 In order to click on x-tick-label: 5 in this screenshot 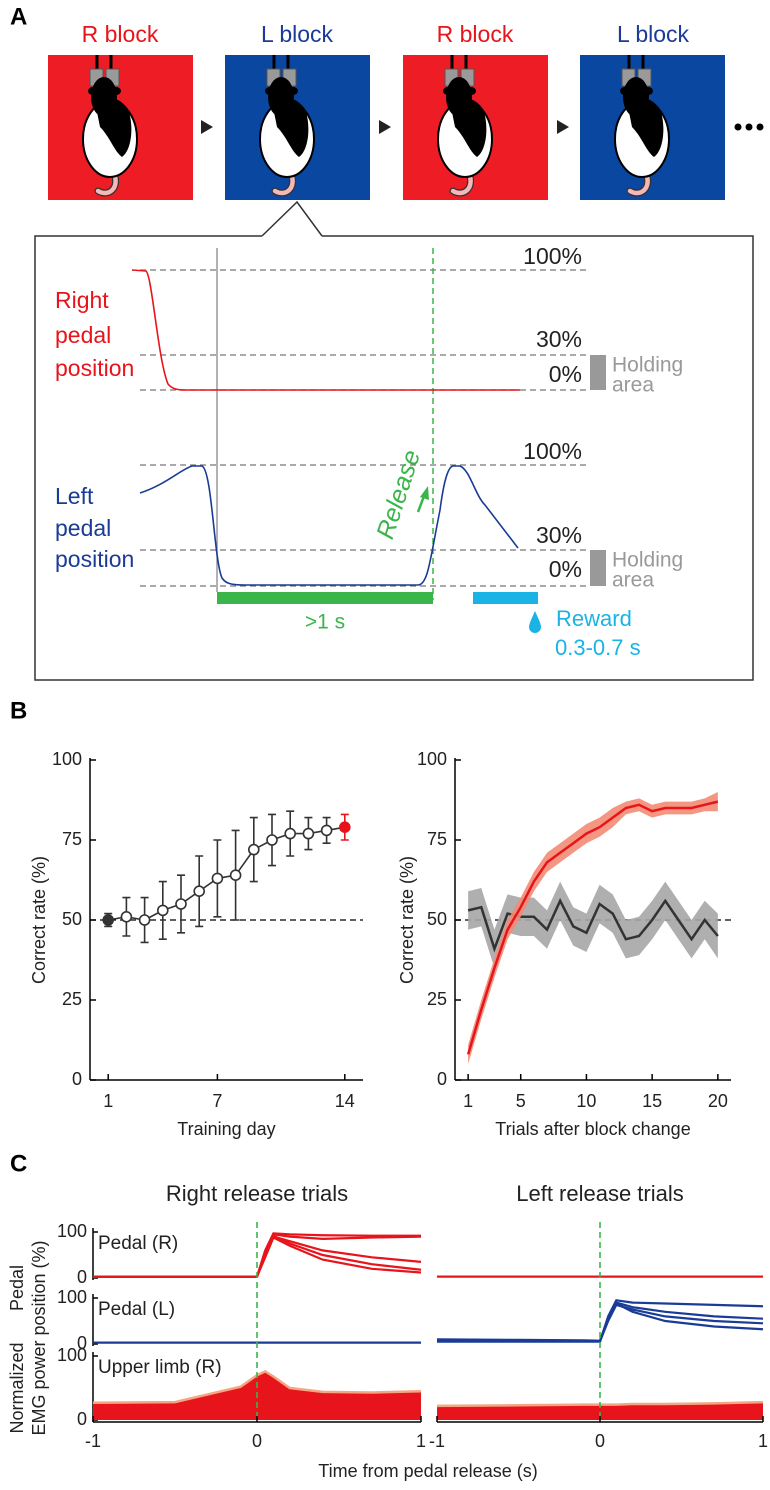, I will do `click(521, 1101)`.